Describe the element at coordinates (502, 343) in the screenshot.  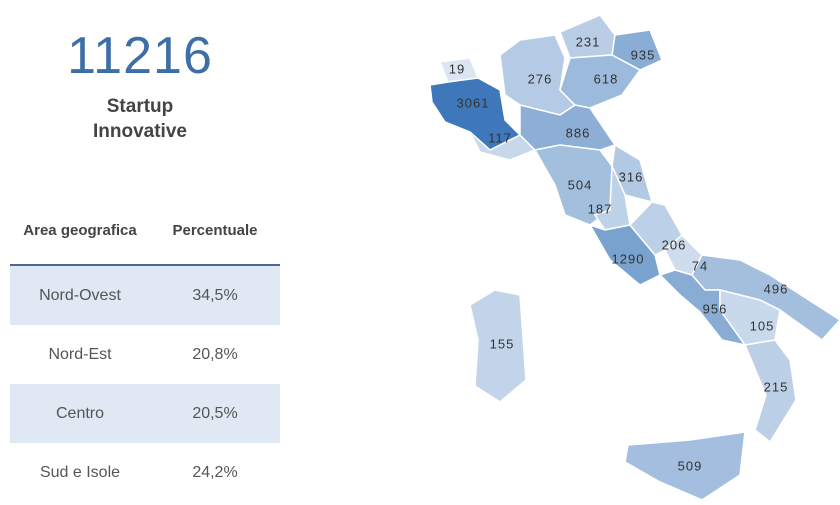
I see `region-label: 155` at that location.